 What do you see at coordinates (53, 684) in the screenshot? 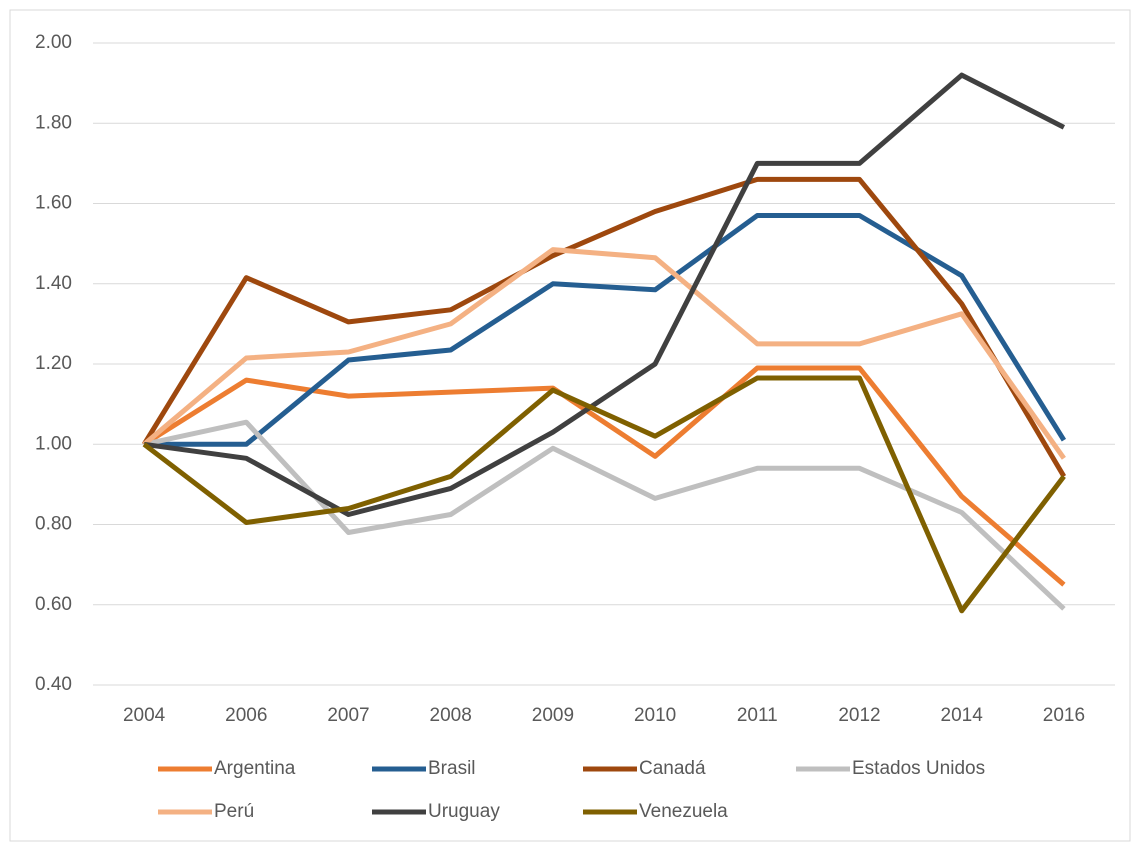
I see `y-tick-label: 0.40` at bounding box center [53, 684].